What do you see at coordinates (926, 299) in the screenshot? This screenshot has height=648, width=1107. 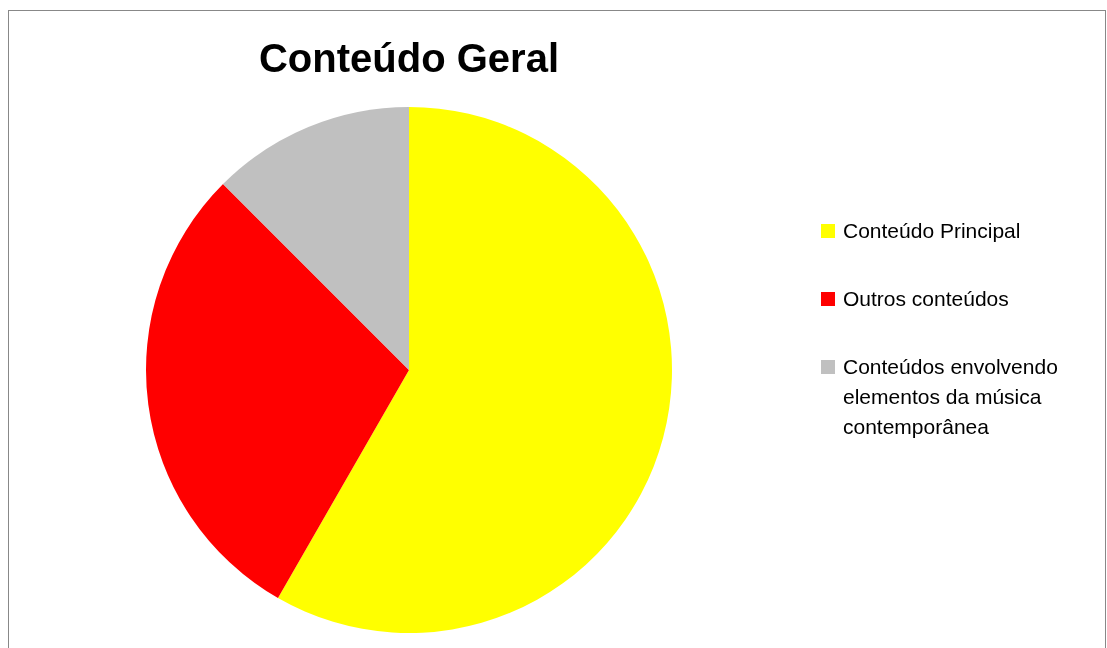 I see `legend-label: Outros conteúdos` at bounding box center [926, 299].